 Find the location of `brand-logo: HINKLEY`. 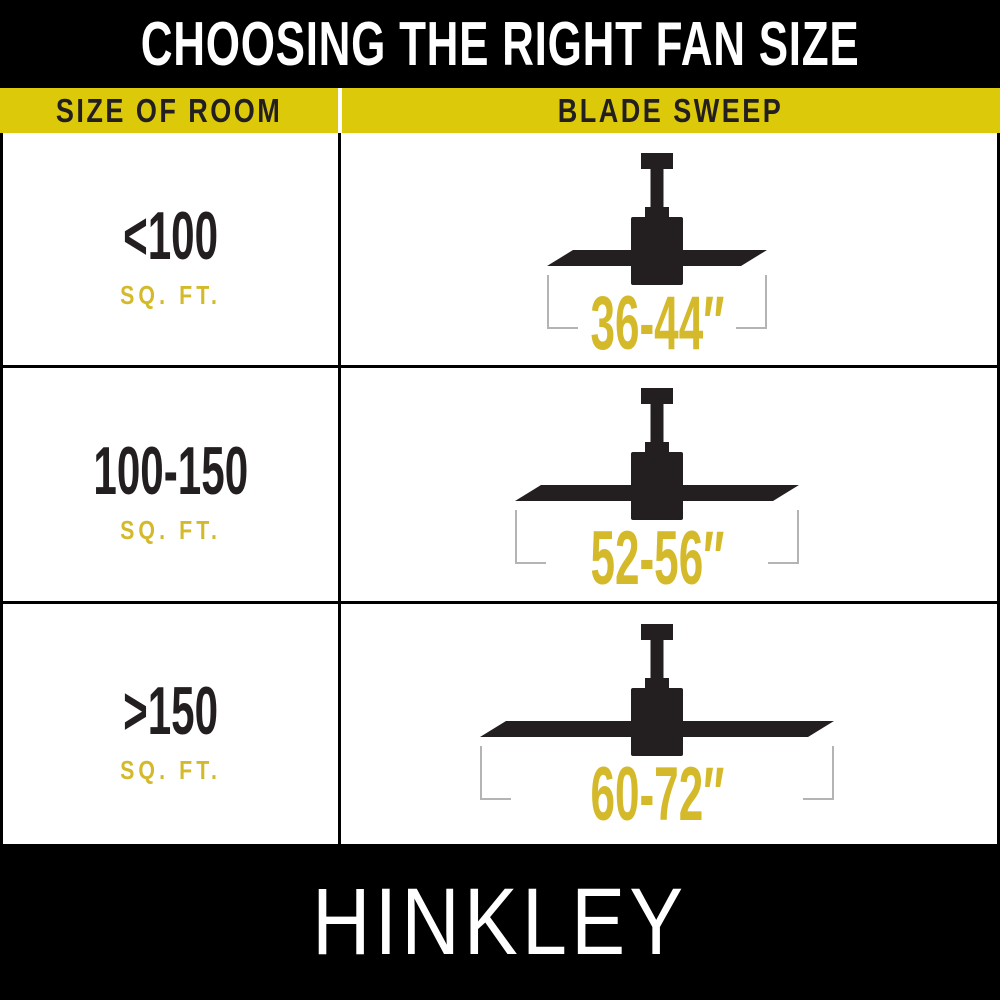

brand-logo: HINKLEY is located at coordinates (500, 921).